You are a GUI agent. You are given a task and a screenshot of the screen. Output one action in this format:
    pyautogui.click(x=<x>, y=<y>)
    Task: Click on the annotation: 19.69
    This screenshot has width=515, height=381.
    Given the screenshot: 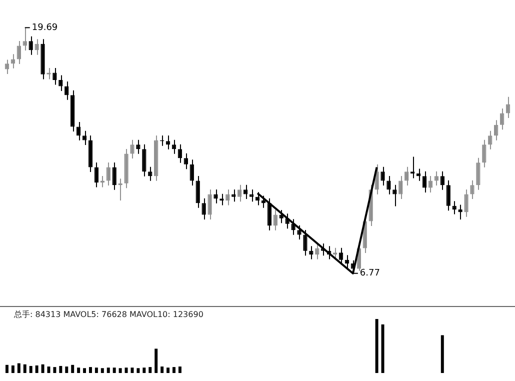 What is the action you would take?
    pyautogui.click(x=45, y=28)
    